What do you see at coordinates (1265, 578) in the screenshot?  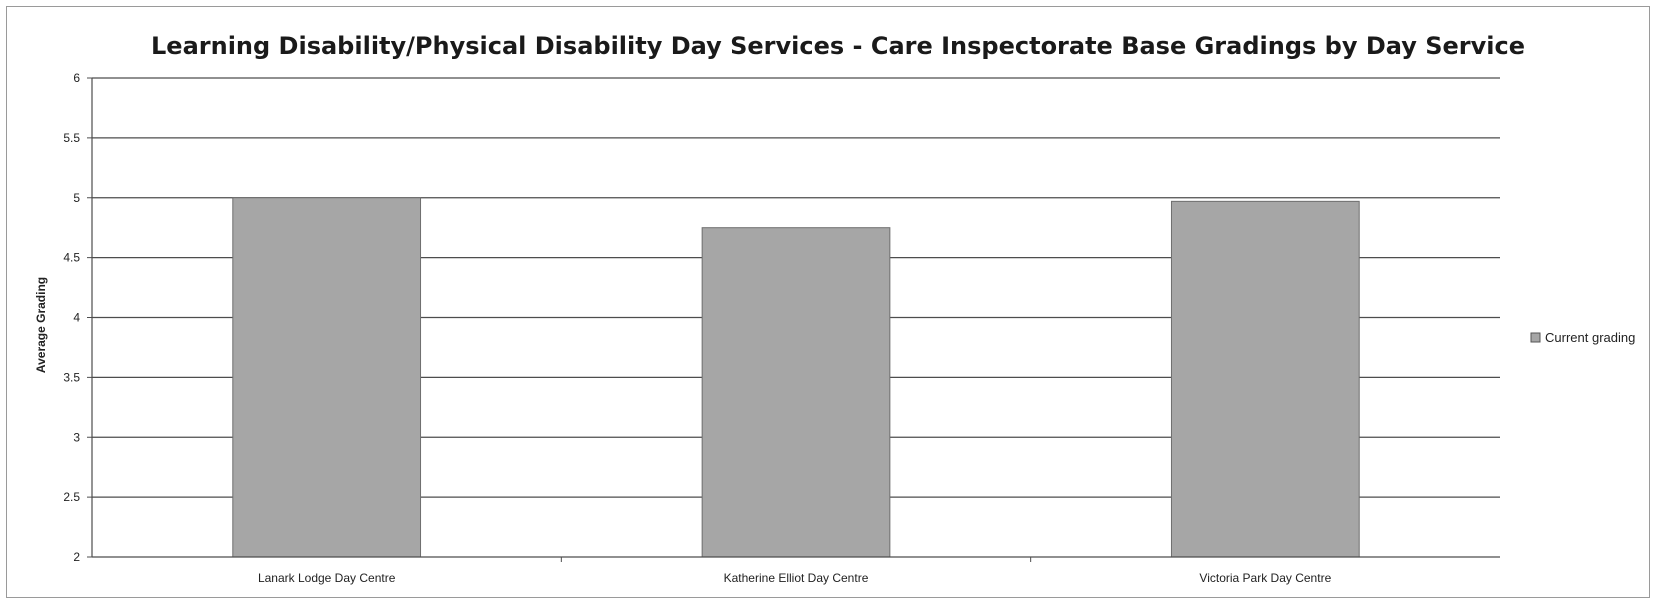 I see `x-category-label-victoria-park-day-centre: Victoria Park Day Centre` at bounding box center [1265, 578].